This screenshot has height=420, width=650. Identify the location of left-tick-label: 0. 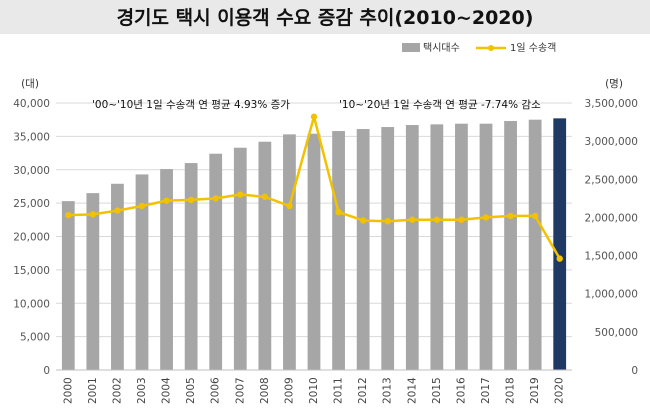
(46, 371).